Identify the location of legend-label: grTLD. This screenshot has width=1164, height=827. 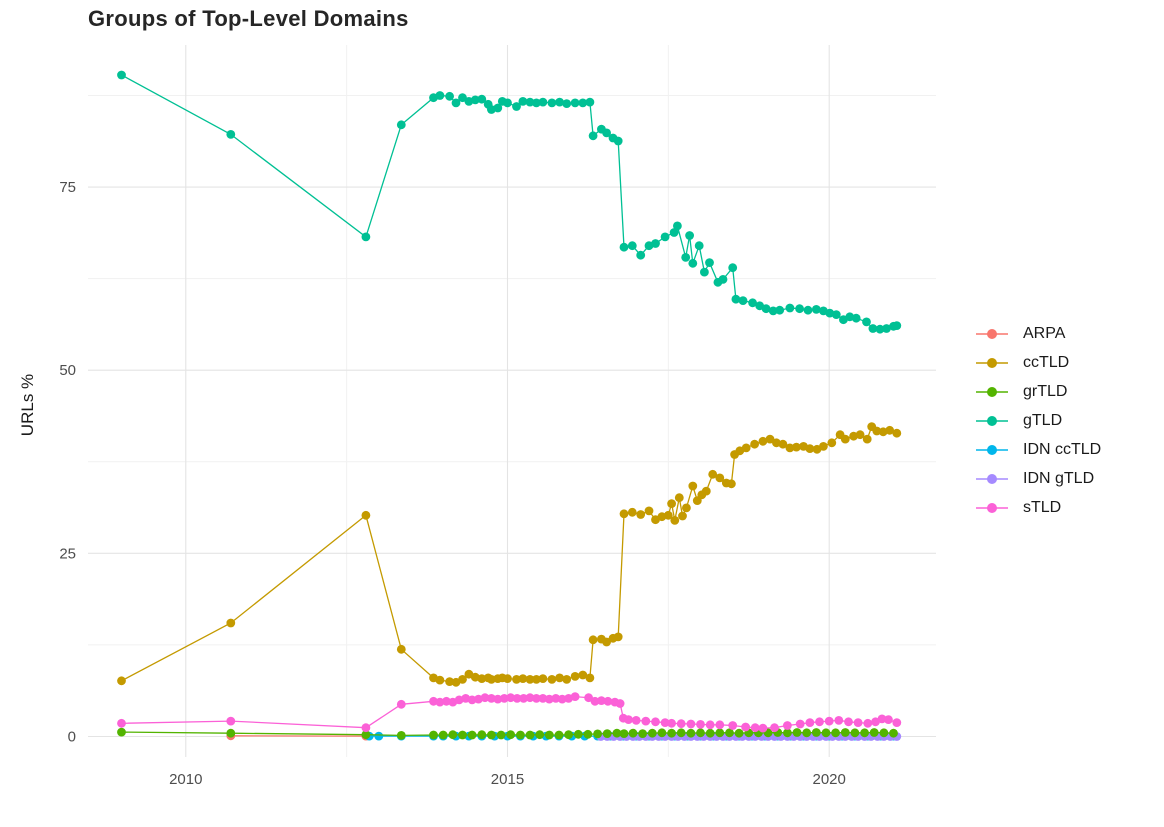
(1045, 391).